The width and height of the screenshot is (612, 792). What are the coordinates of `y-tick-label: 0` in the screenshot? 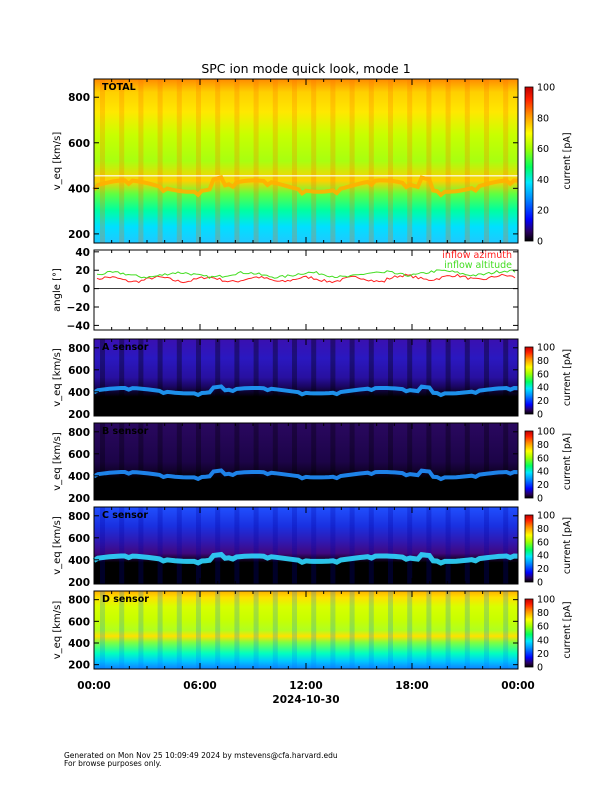 It's located at (86, 290).